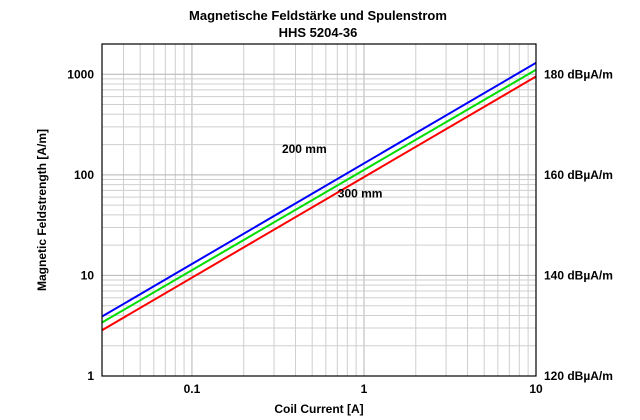  Describe the element at coordinates (578, 275) in the screenshot. I see `y2-tick-label: 140 dBµA/m` at that location.